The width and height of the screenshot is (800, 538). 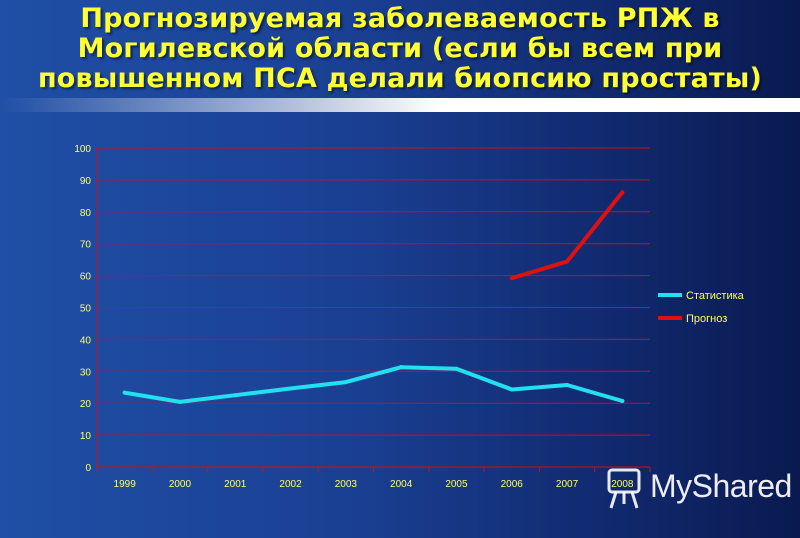 I want to click on y-tick-label: 80, so click(x=86, y=213).